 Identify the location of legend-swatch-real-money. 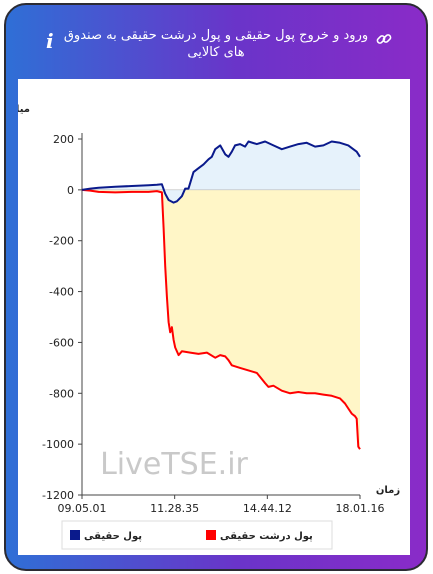
(75, 535).